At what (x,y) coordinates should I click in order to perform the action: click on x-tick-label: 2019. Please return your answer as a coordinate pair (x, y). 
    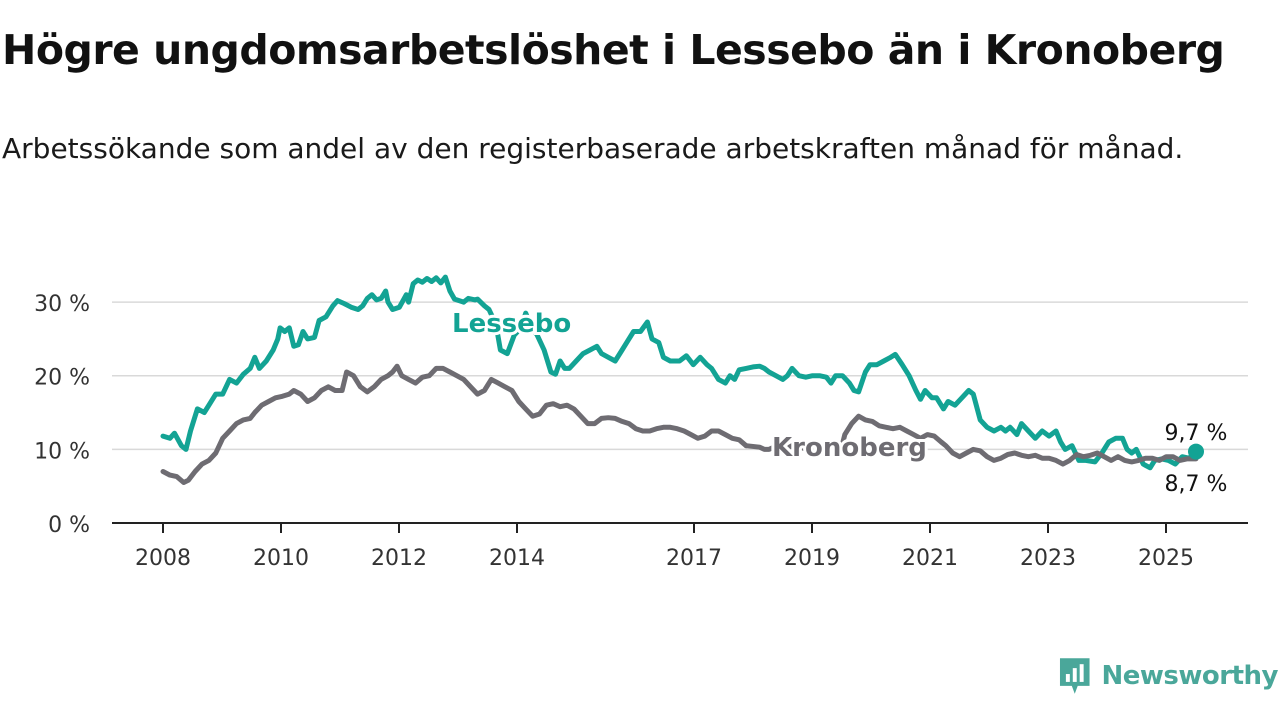
    Looking at the image, I should click on (812, 558).